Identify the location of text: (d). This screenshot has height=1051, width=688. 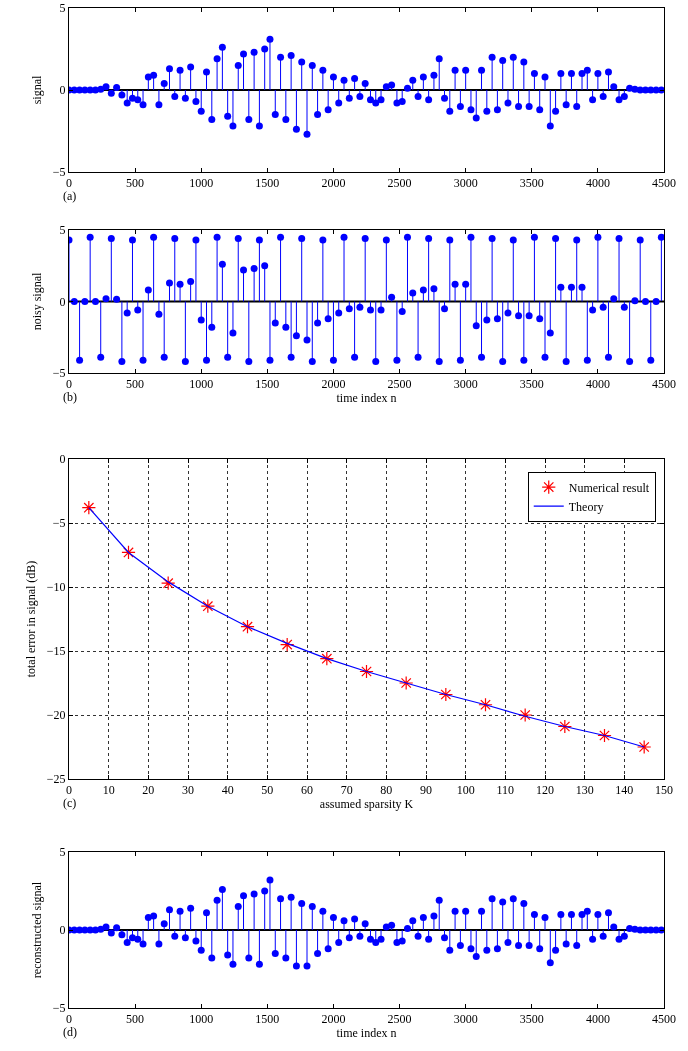
(70, 1032).